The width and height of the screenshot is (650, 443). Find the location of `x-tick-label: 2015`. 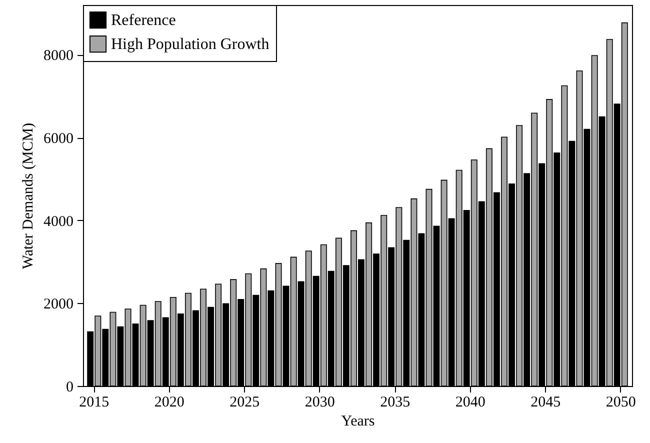

x-tick-label: 2015 is located at coordinates (94, 402).